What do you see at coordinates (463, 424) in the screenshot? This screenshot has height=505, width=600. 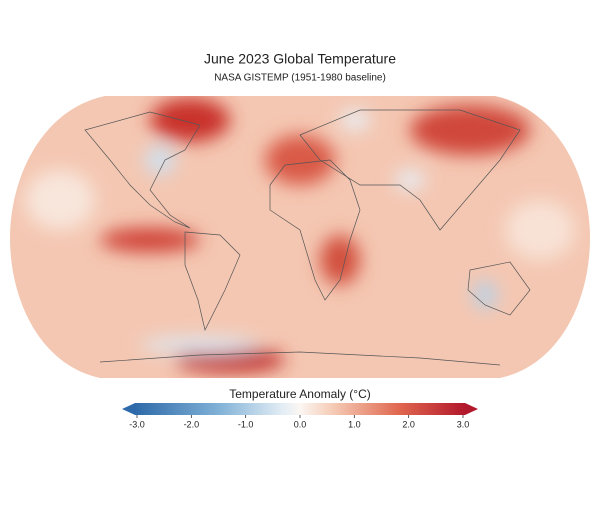 I see `colorbar-tick-label: 3.0` at bounding box center [463, 424].